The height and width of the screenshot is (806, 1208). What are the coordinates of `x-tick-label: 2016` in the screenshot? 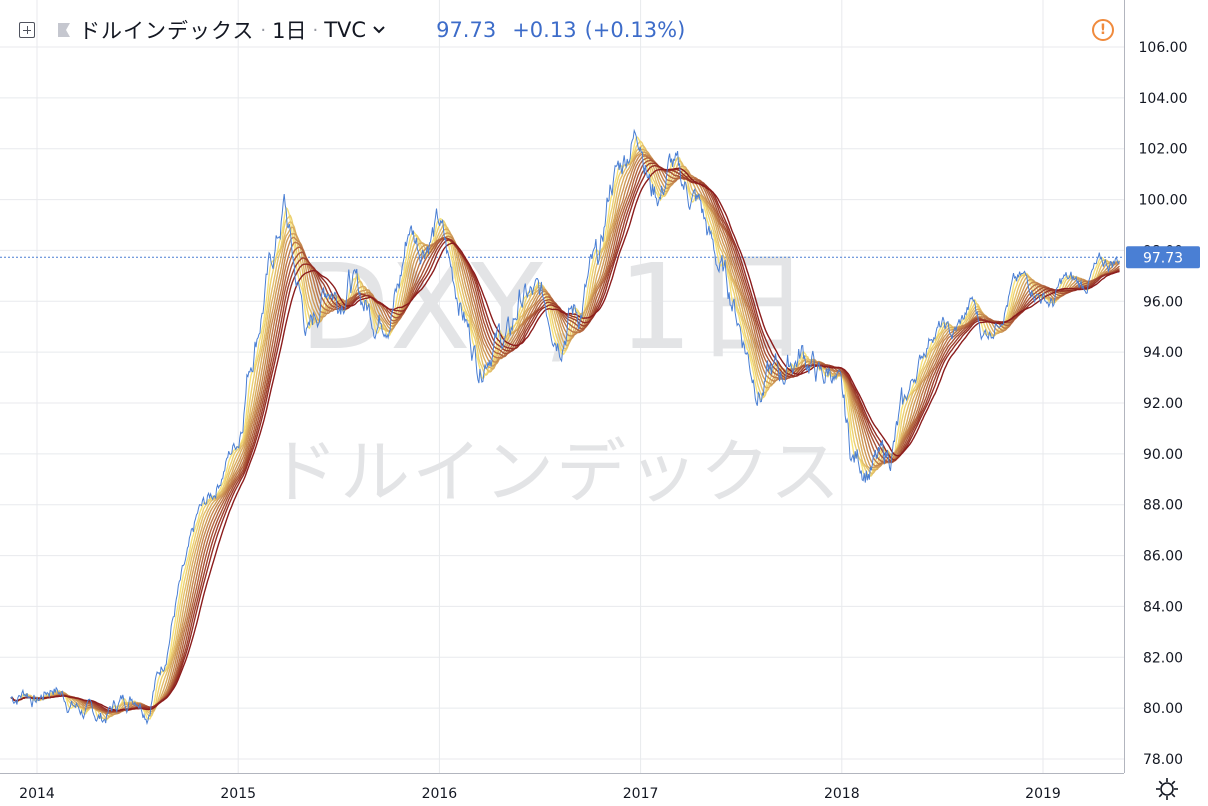 It's located at (440, 794).